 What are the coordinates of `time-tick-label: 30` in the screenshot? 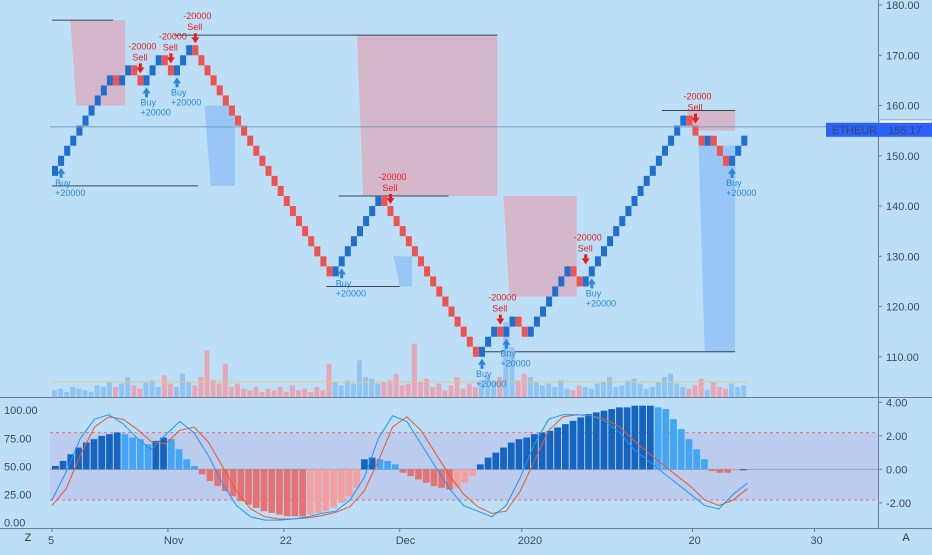 It's located at (817, 541).